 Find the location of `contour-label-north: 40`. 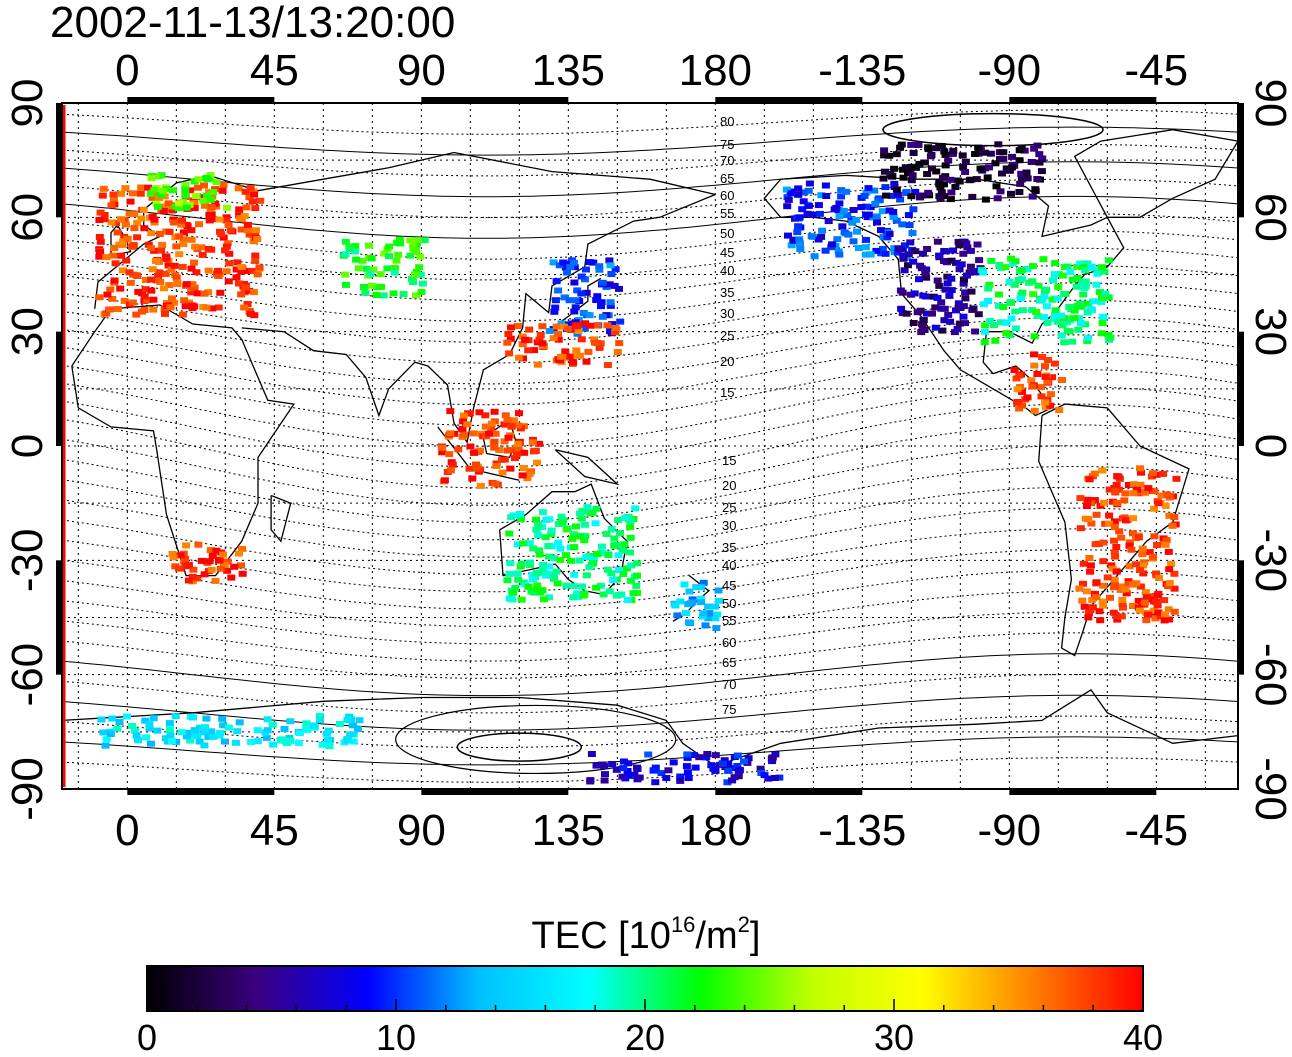

contour-label-north: 40 is located at coordinates (727, 270).